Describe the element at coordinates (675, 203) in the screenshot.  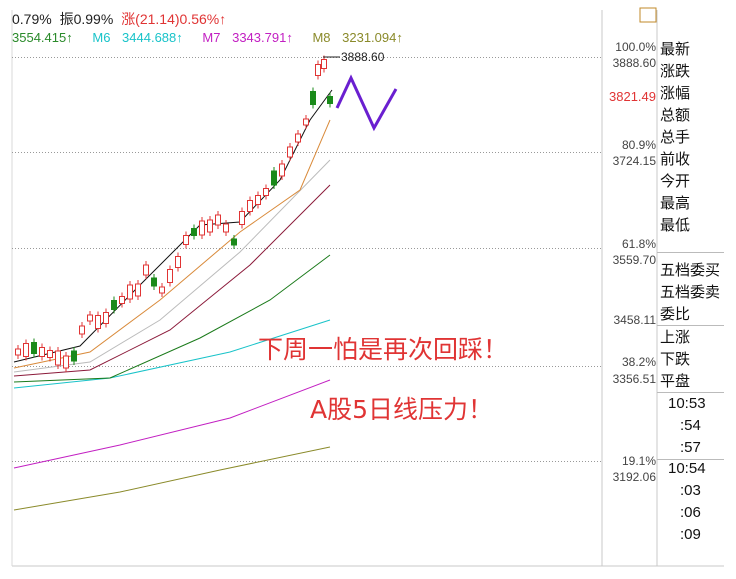
I see `quote-label-high: 最高` at that location.